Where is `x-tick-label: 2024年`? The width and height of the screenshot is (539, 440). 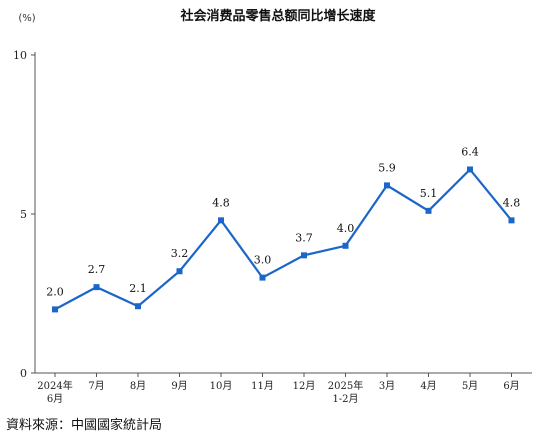
x-tick-label: 2024年 is located at coordinates (54, 385).